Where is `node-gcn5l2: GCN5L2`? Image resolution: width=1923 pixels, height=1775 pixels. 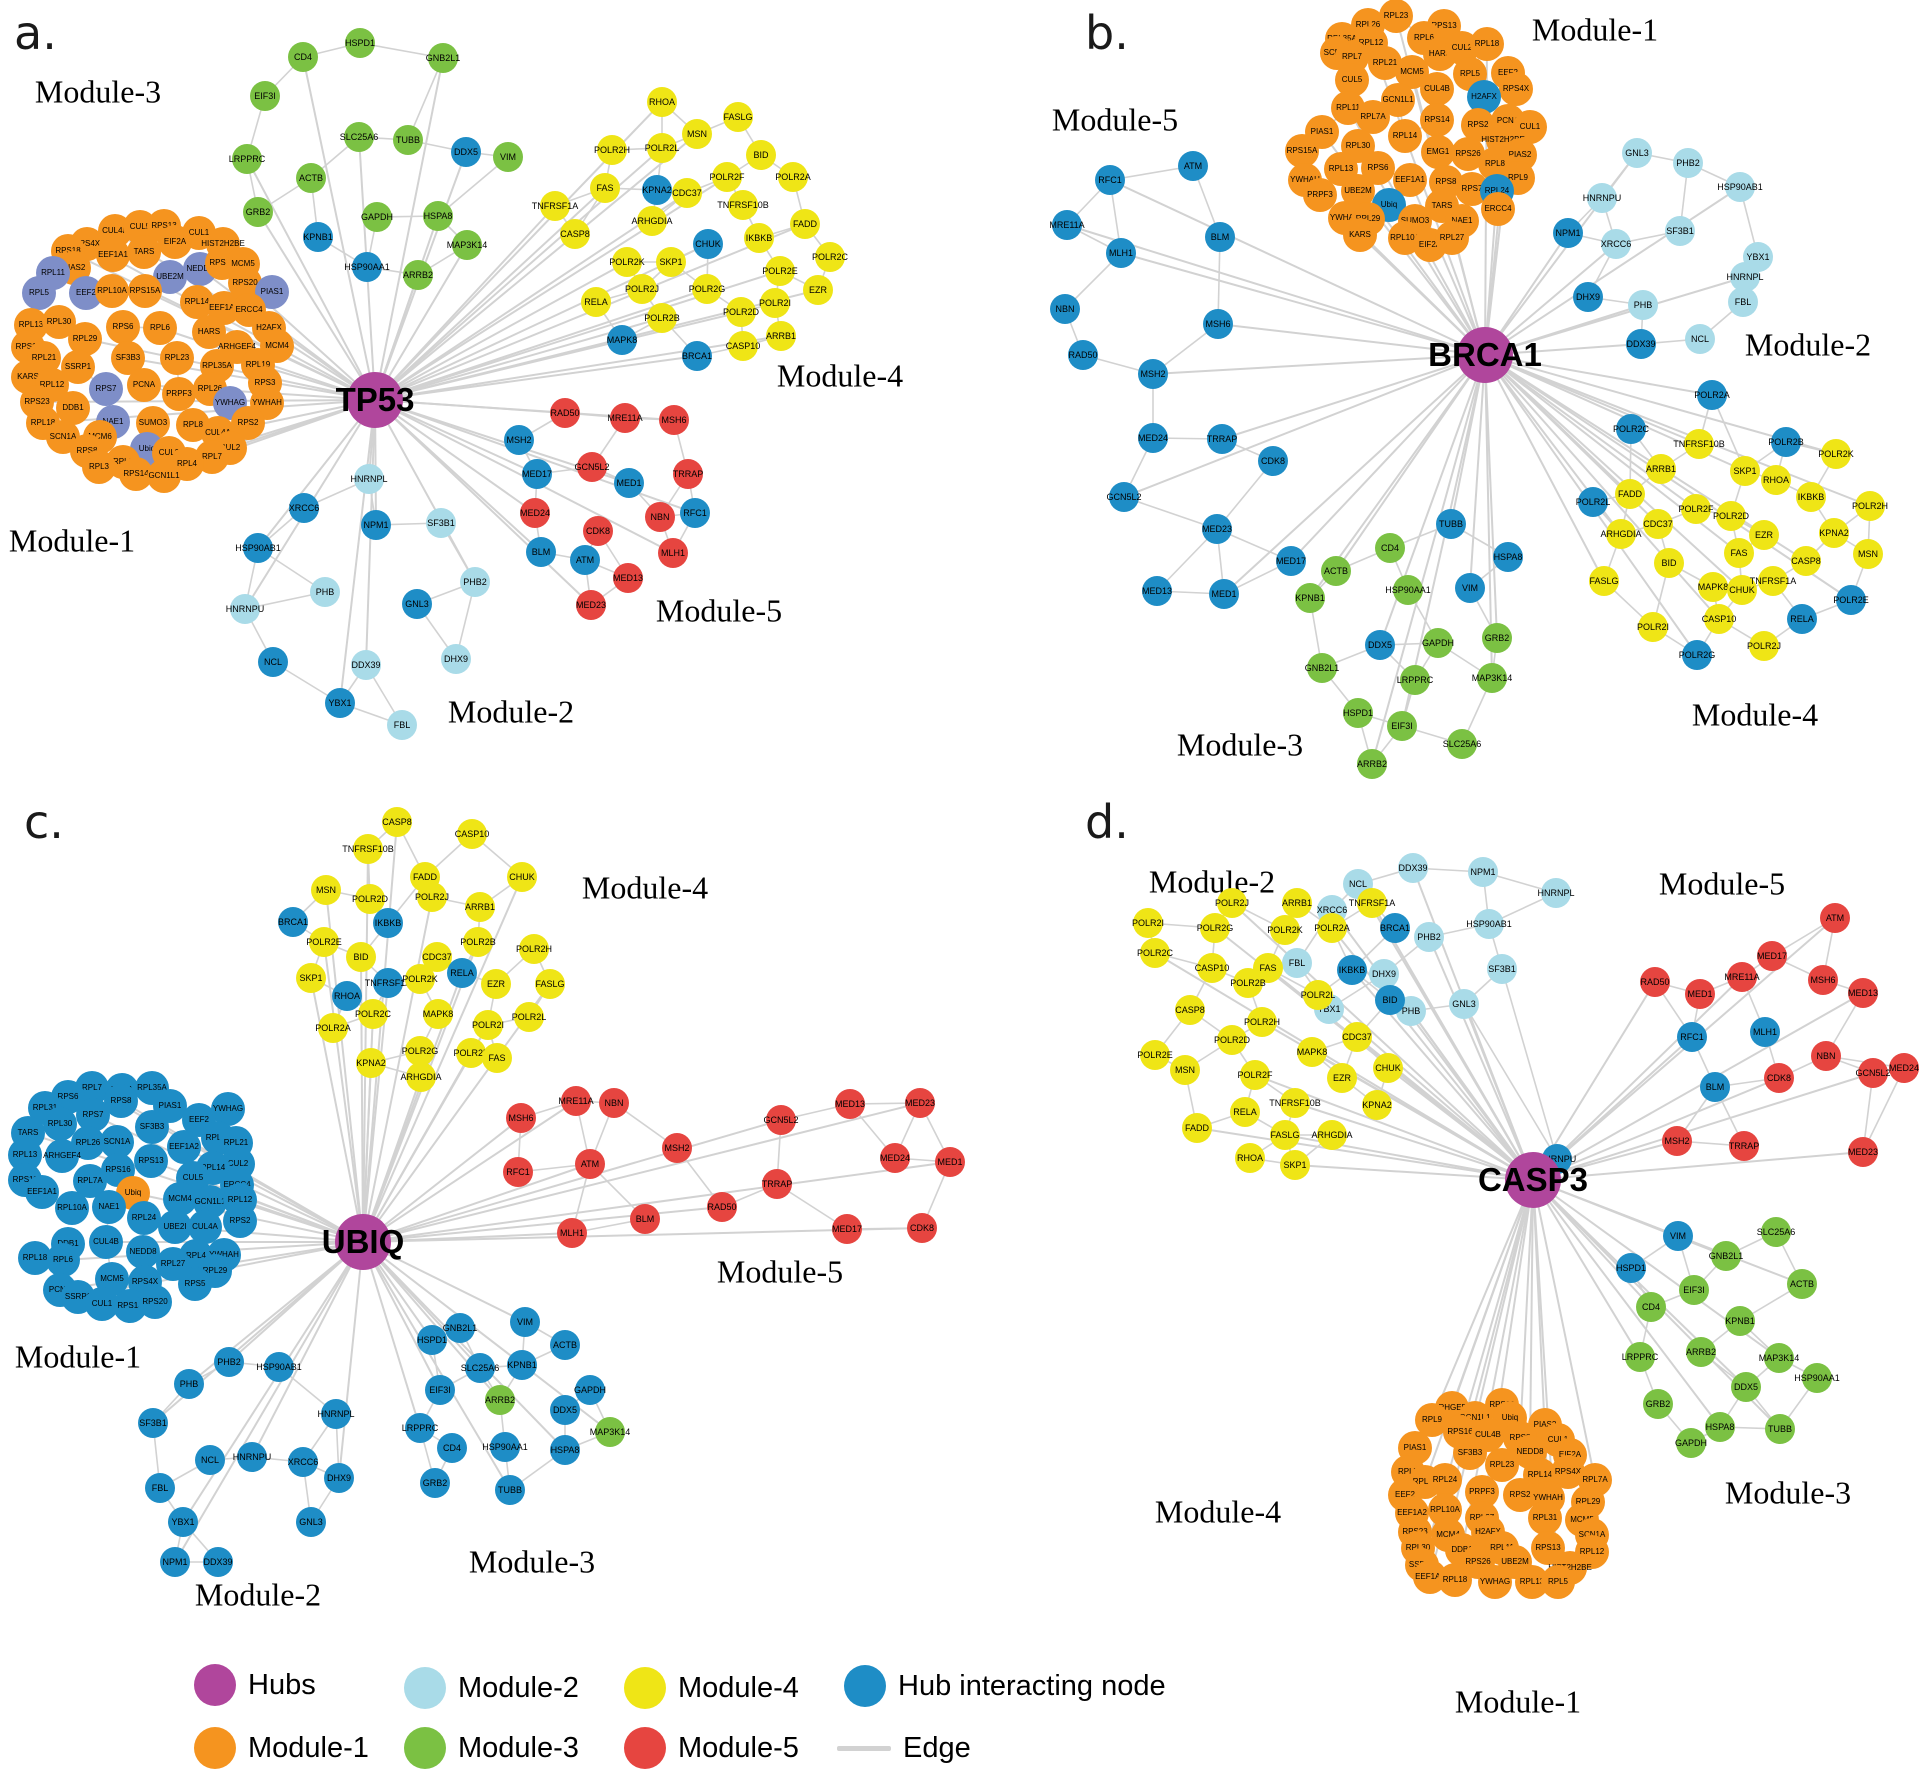
node-gcn5l2: GCN5L2 is located at coordinates (1873, 1073).